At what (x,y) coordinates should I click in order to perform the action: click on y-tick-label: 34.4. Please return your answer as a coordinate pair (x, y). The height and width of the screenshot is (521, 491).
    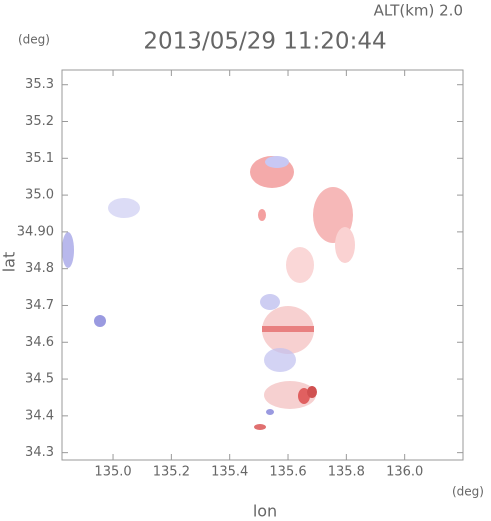
    Looking at the image, I should click on (39, 415).